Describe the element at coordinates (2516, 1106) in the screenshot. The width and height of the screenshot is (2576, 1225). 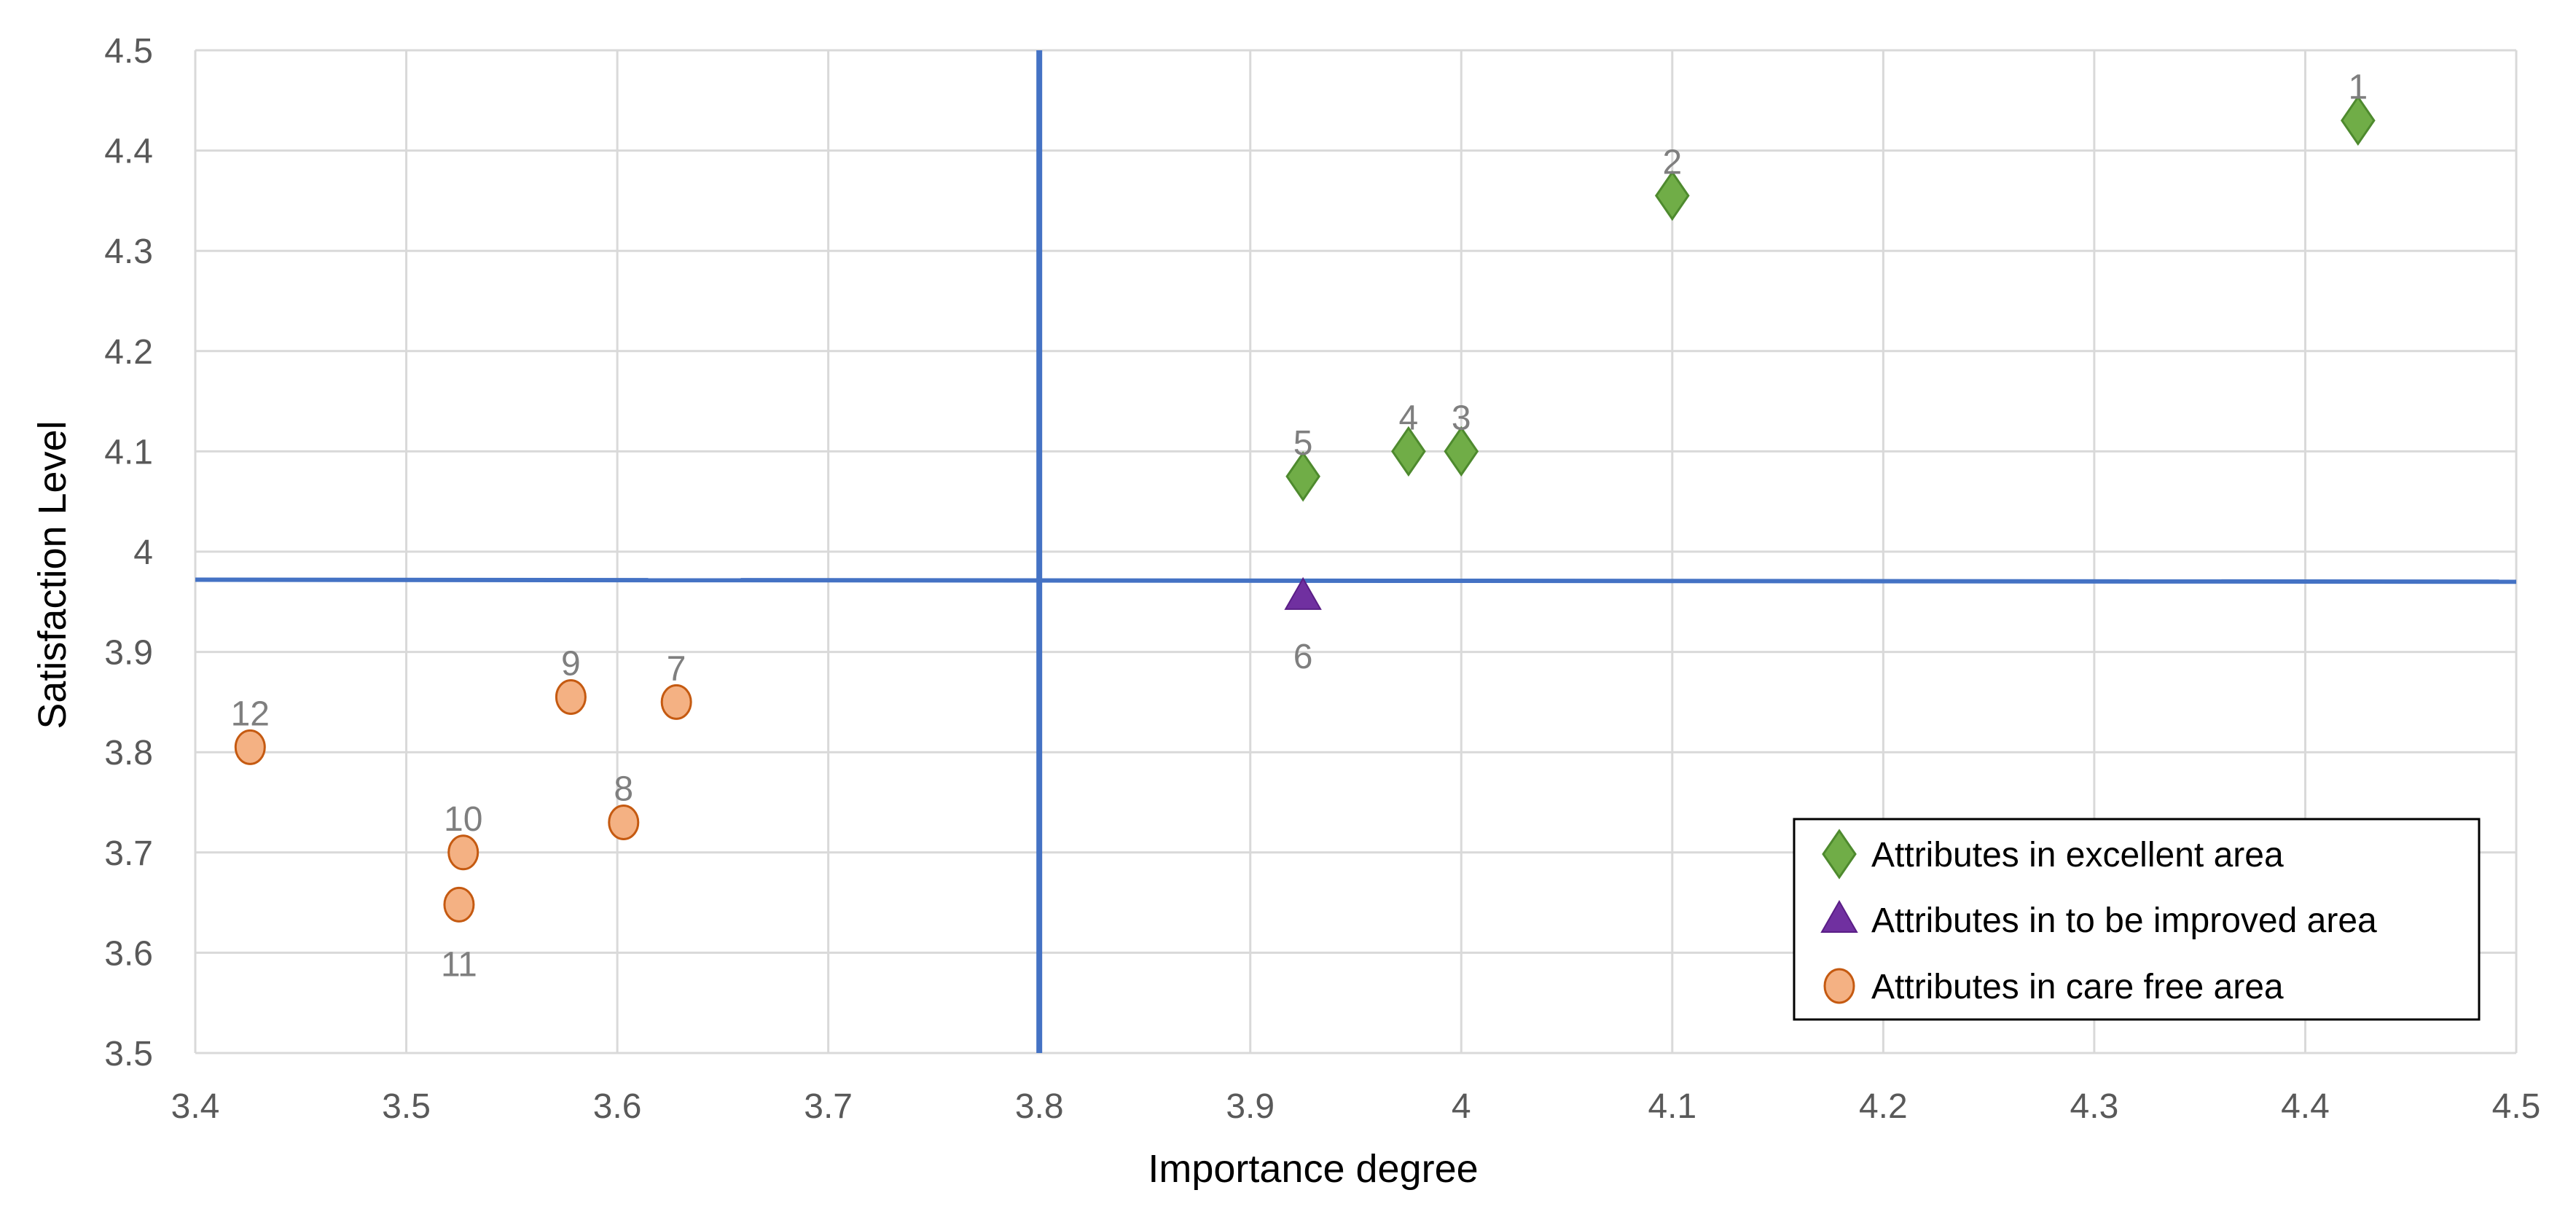
I see `x-tick-label: 4.5` at that location.